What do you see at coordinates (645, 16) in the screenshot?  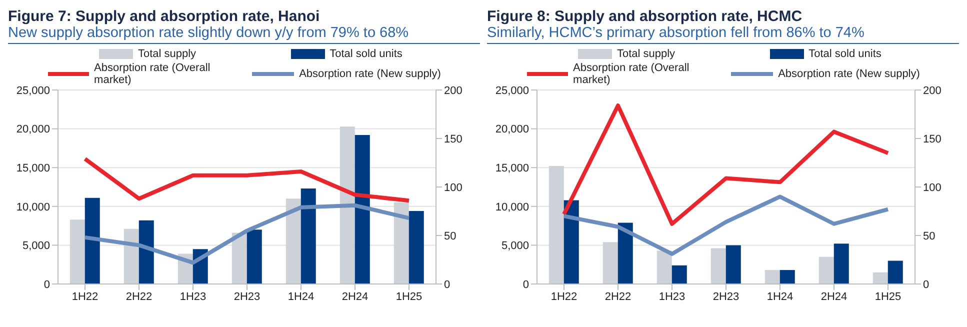 I see `chart-title: Figure 8: Supply and absorption rate, HCMC` at bounding box center [645, 16].